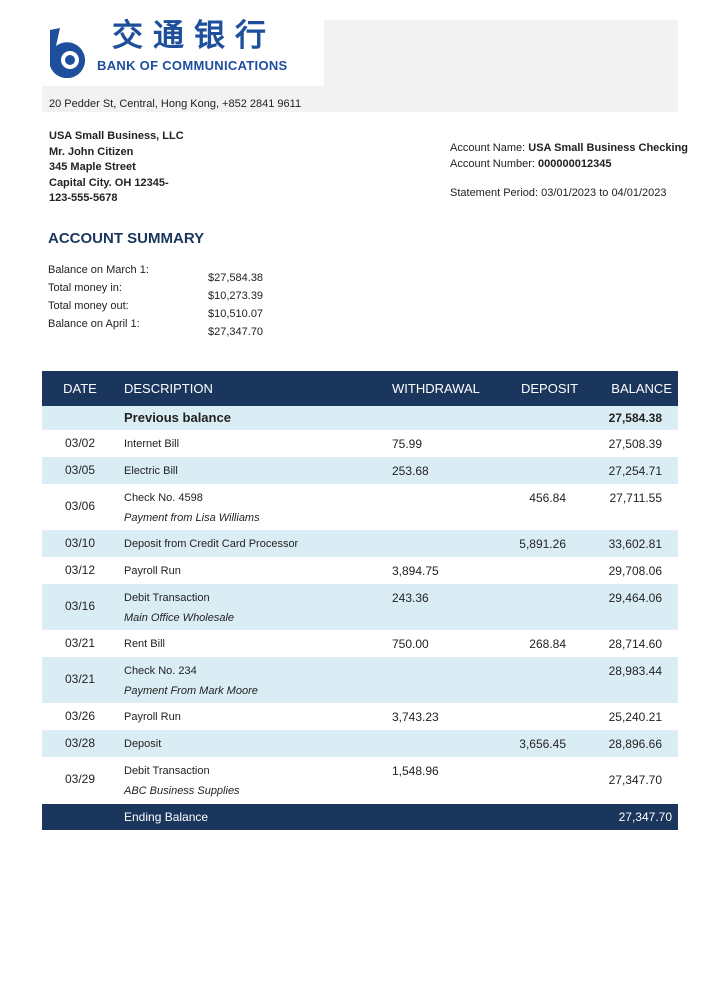 Image resolution: width=720 pixels, height=1000 pixels. What do you see at coordinates (494, 163) in the screenshot?
I see `account-number-label: Account Number:` at bounding box center [494, 163].